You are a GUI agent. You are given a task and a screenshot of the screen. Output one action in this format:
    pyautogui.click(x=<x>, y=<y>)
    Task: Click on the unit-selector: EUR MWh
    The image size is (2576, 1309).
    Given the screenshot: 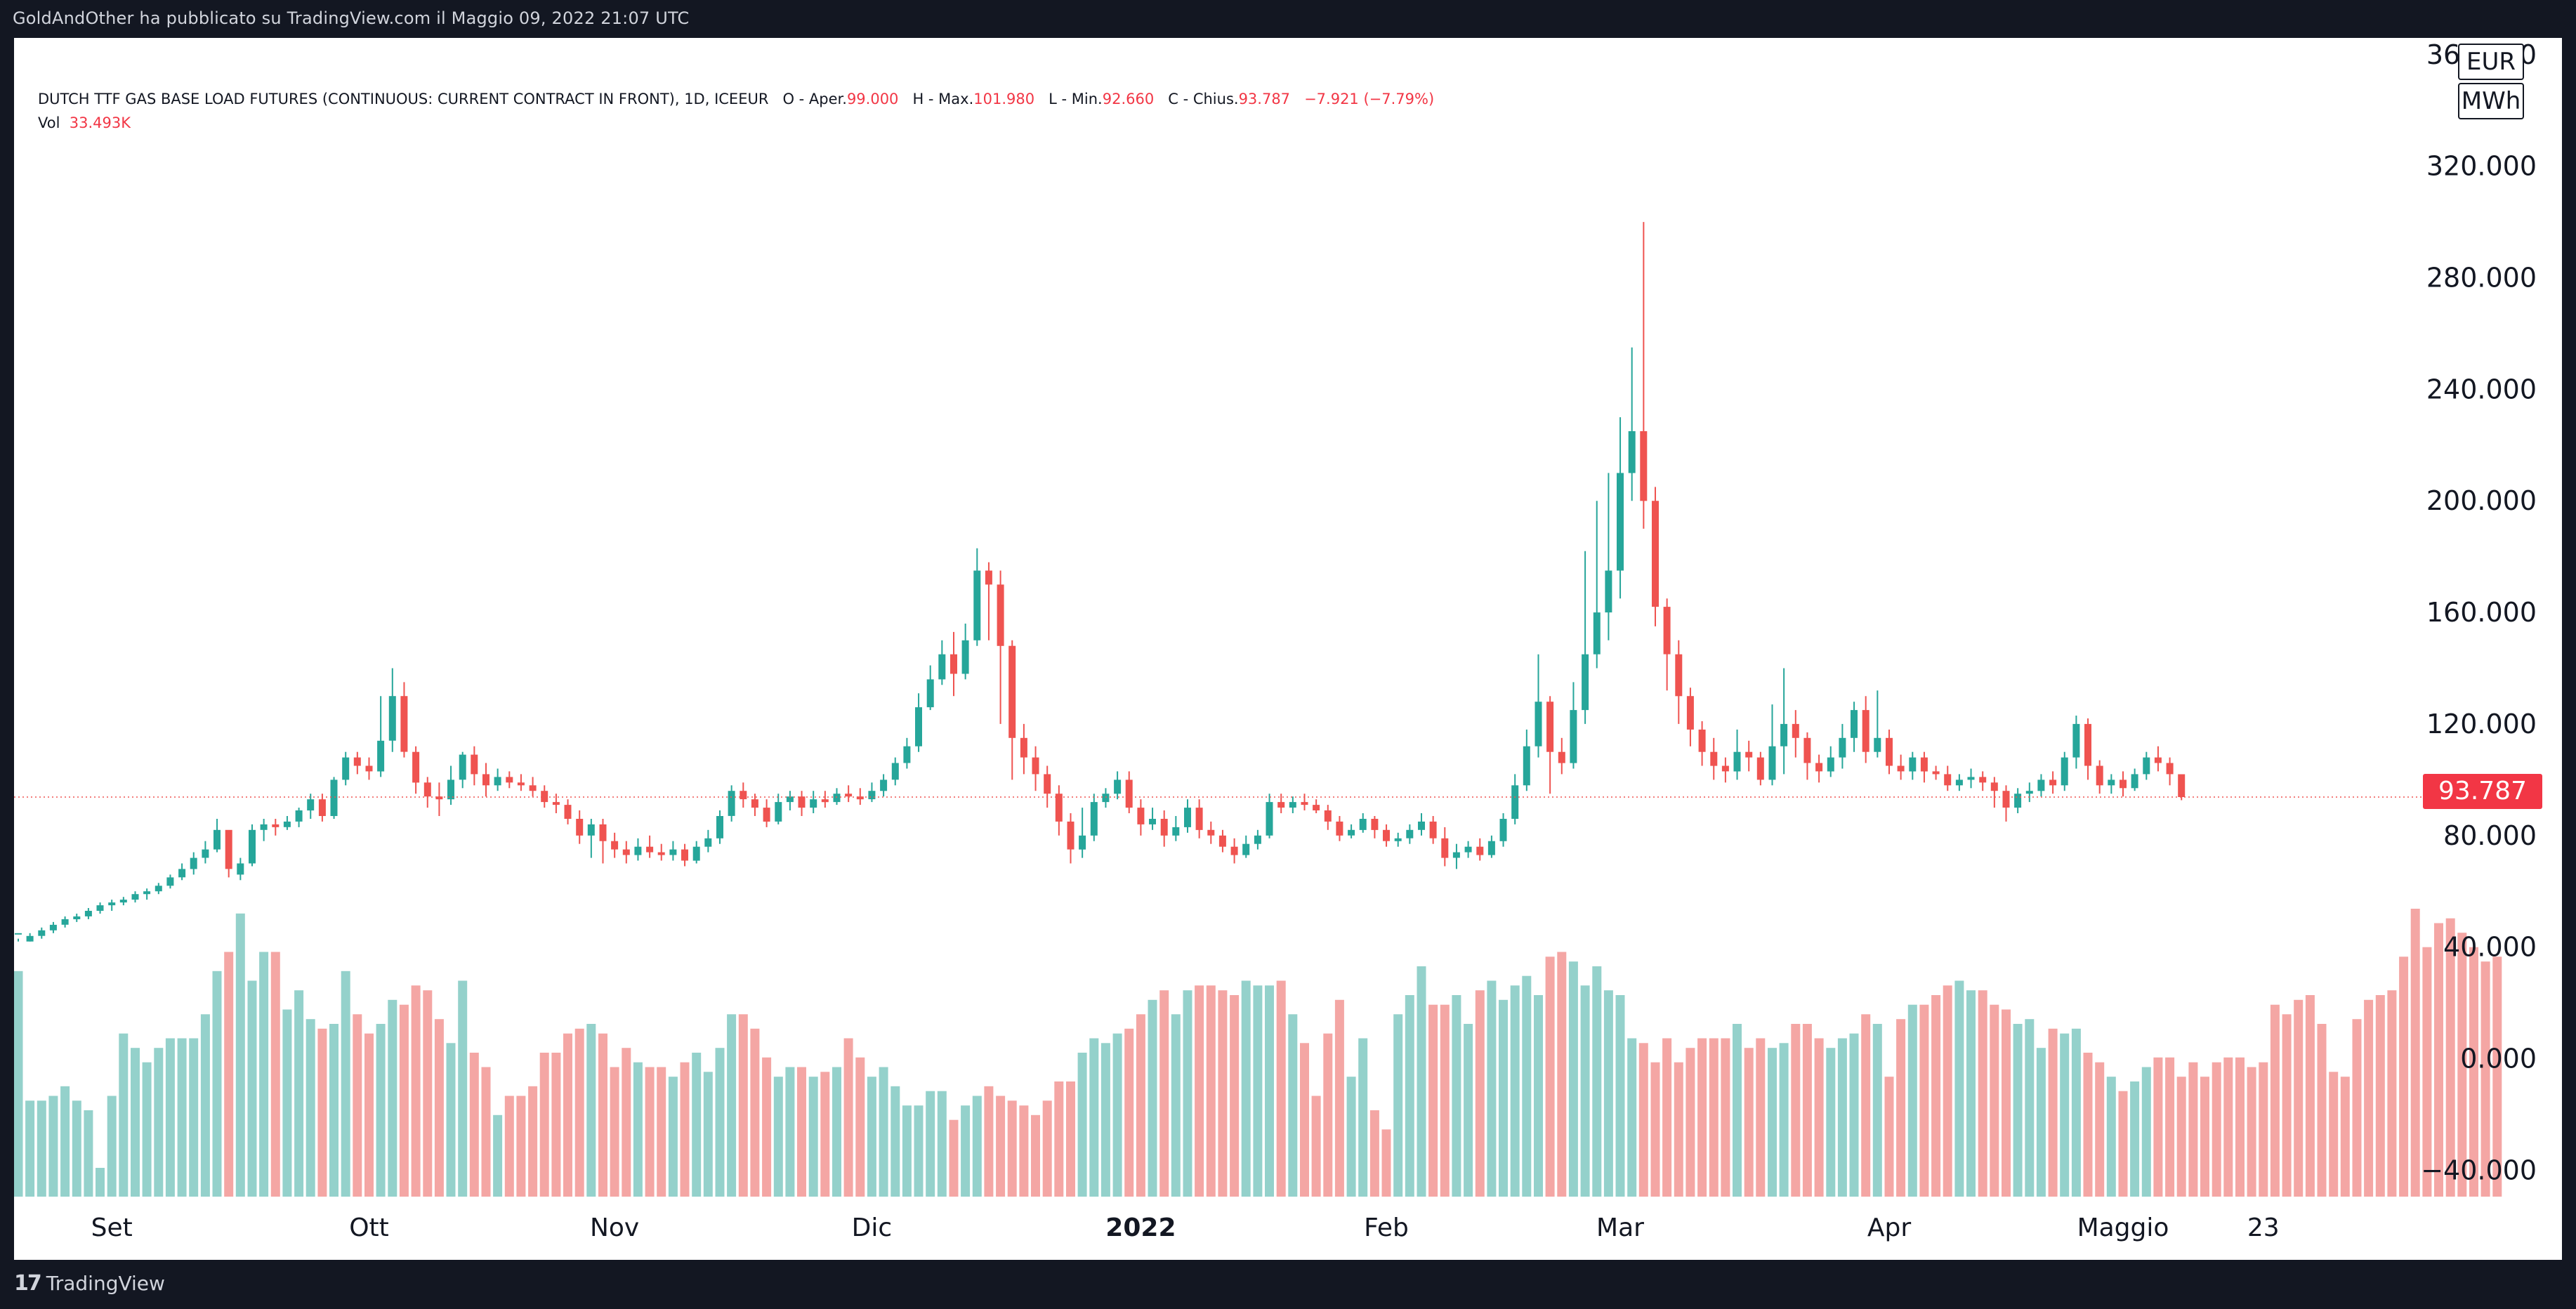 What is the action you would take?
    pyautogui.click(x=2491, y=83)
    